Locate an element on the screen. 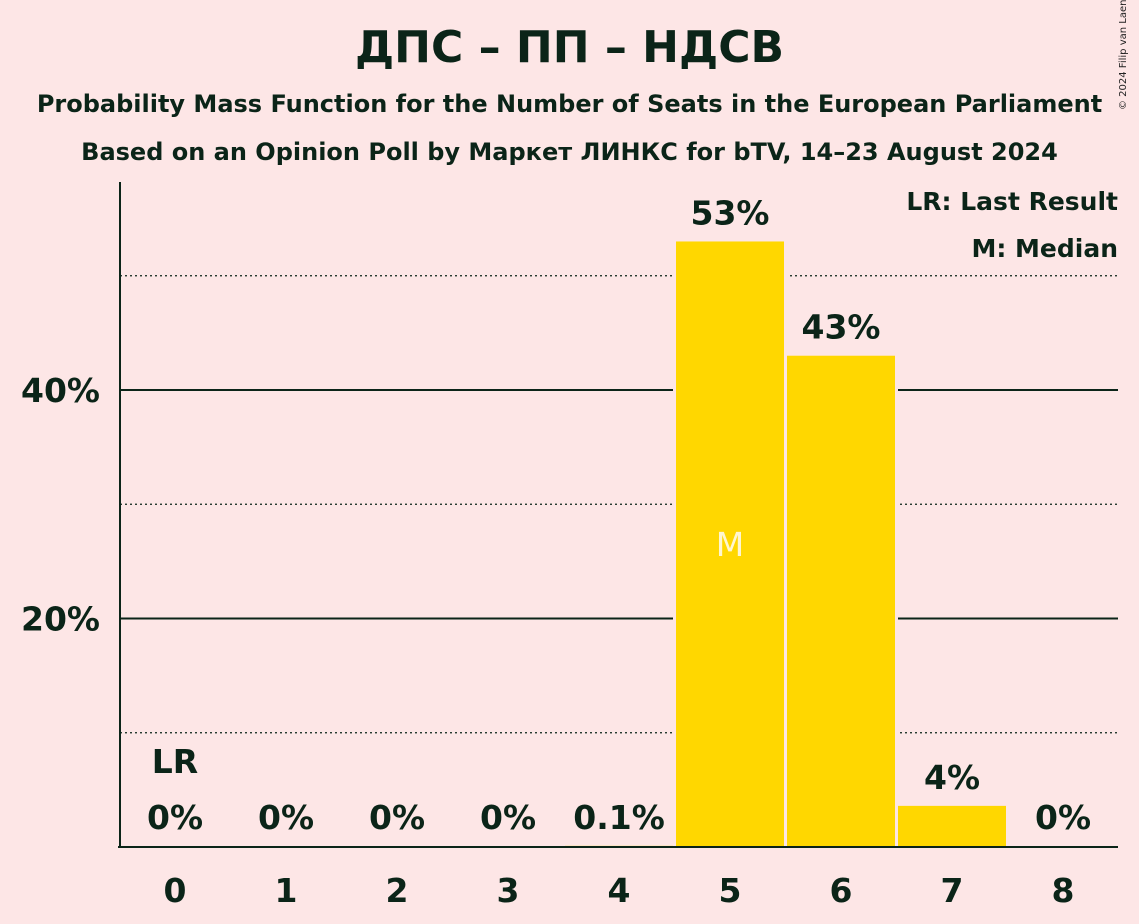  legend-last-result: LR: Last Result is located at coordinates (1012, 201).